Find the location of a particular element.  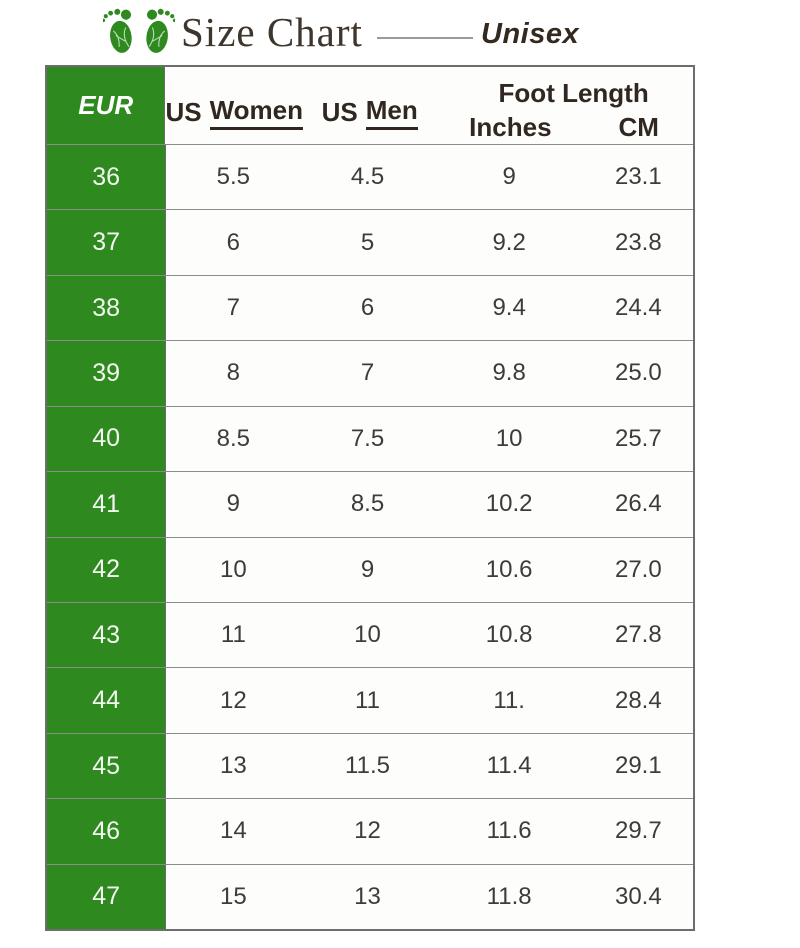

page-title: Size Chart is located at coordinates (272, 32).